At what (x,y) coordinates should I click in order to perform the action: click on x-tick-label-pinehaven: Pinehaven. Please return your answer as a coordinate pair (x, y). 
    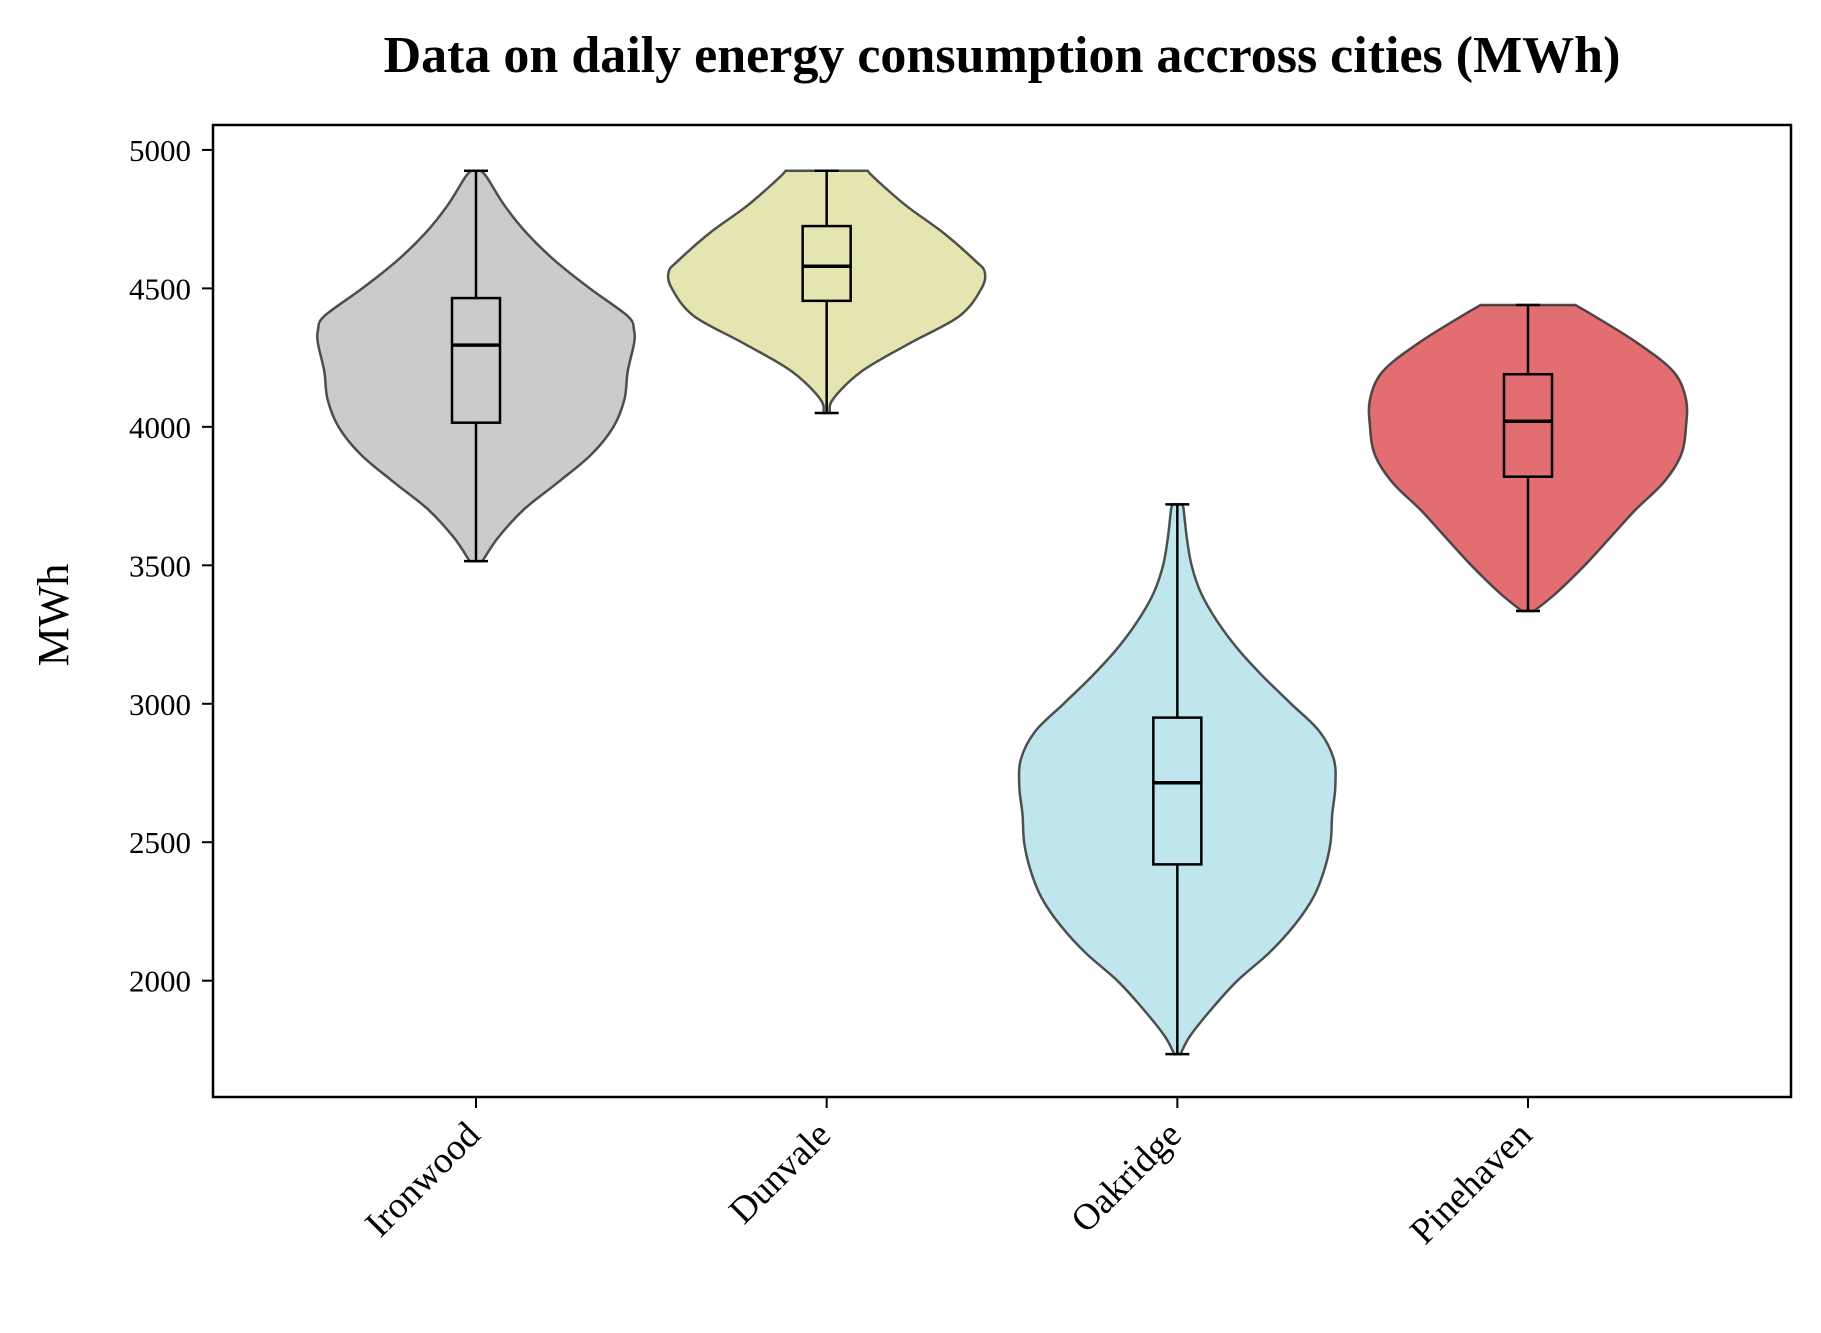
    Looking at the image, I should click on (1471, 1183).